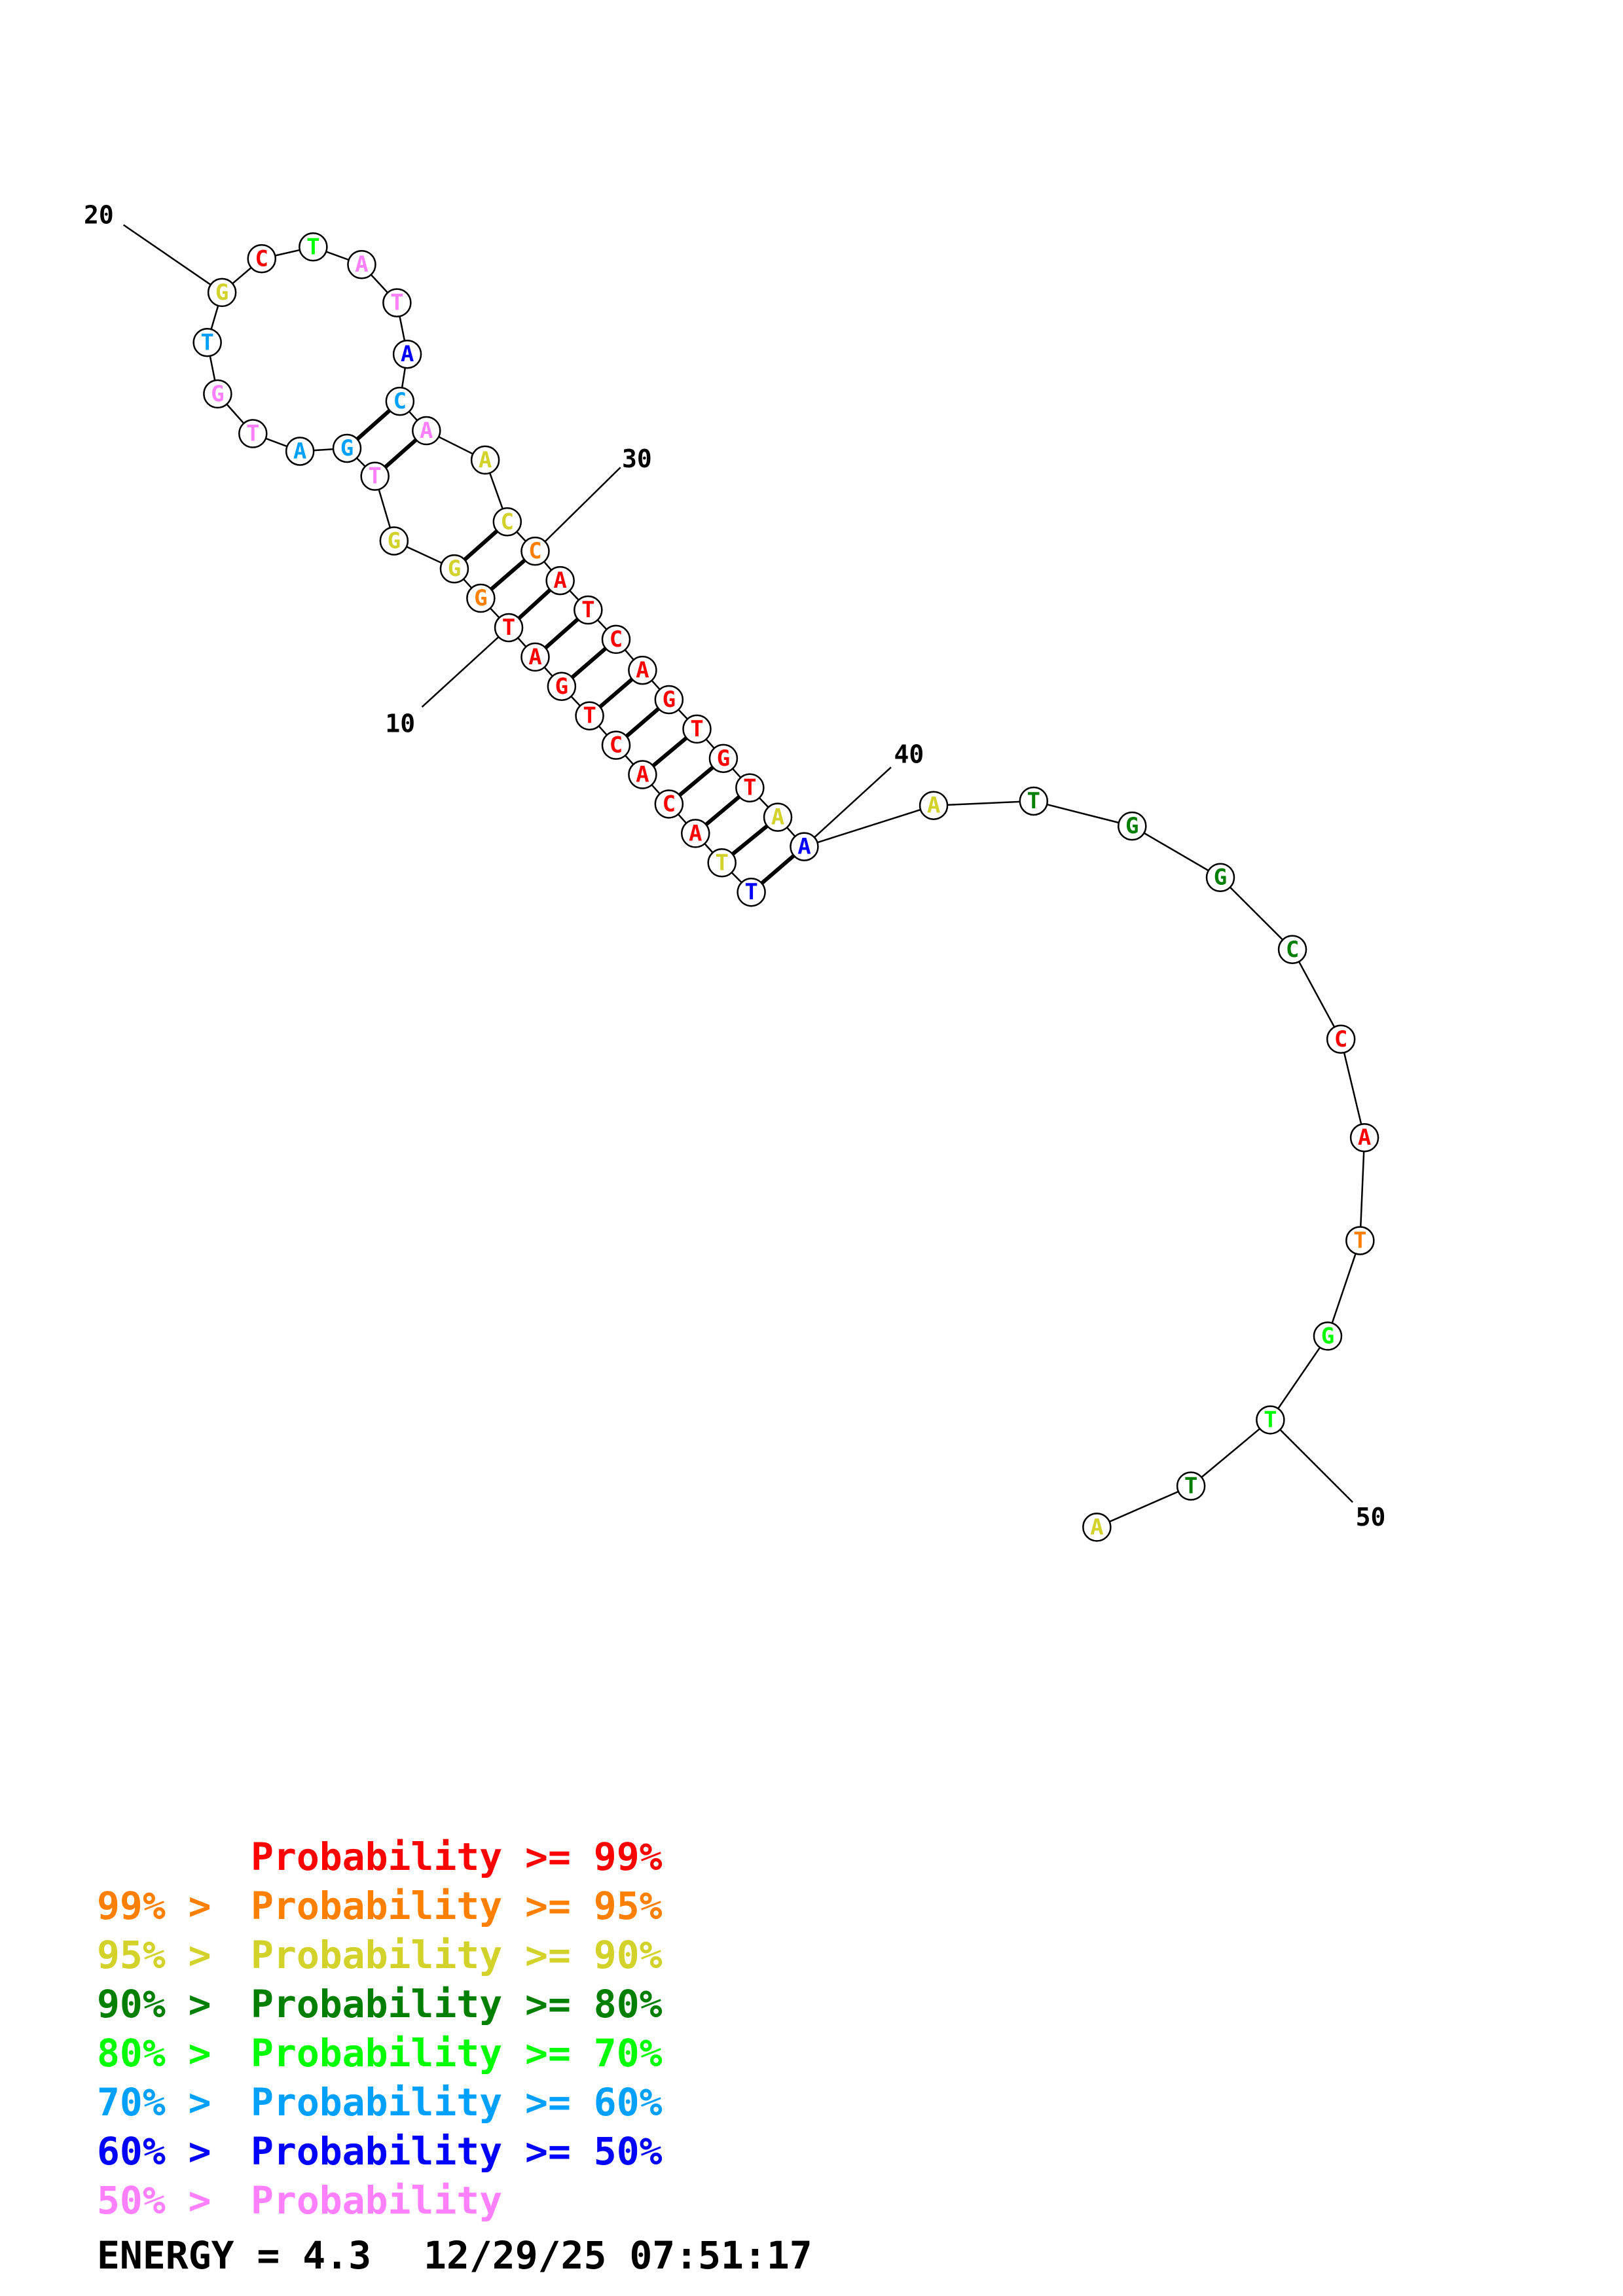 This screenshot has width=1623, height=2296. What do you see at coordinates (99, 214) in the screenshot?
I see `position-label: 20` at bounding box center [99, 214].